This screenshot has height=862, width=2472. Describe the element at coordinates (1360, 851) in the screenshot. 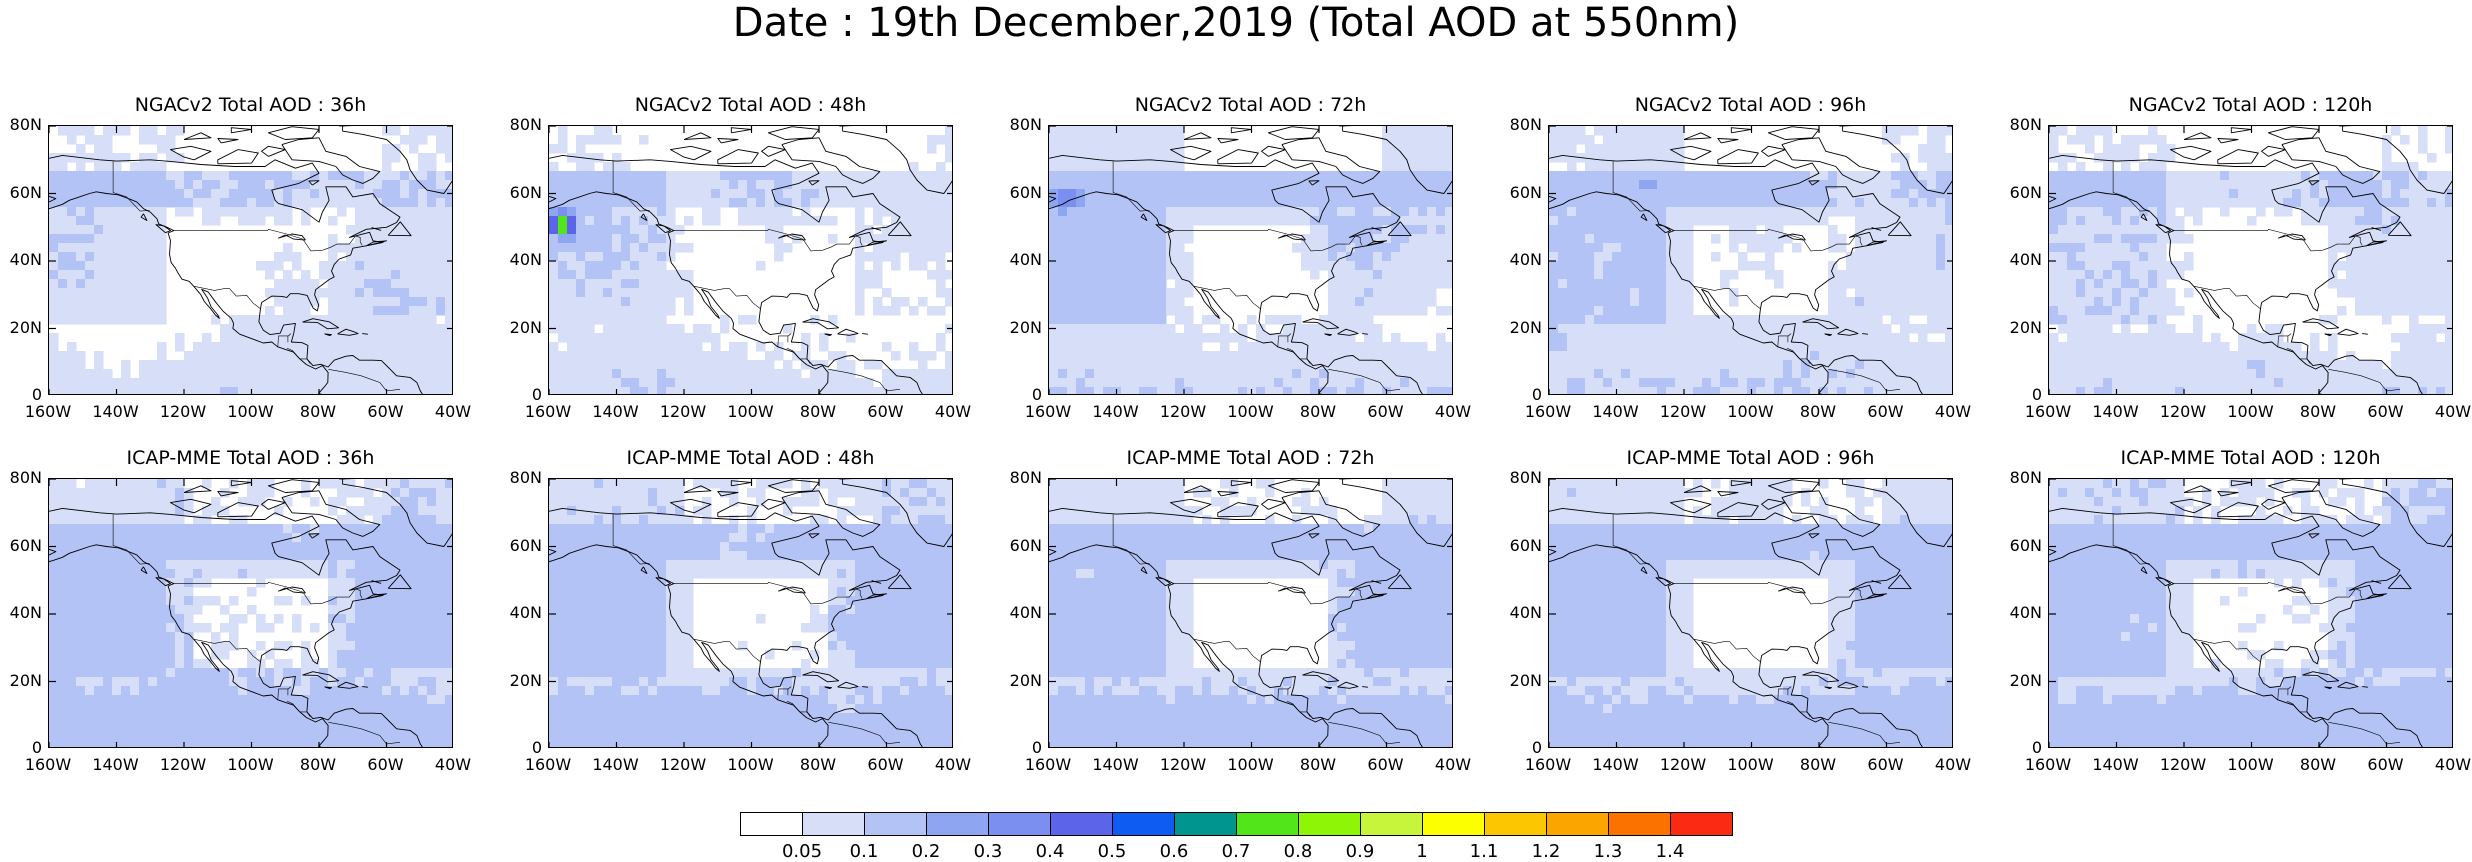

I see `colorbar-level-label: 0.9` at that location.